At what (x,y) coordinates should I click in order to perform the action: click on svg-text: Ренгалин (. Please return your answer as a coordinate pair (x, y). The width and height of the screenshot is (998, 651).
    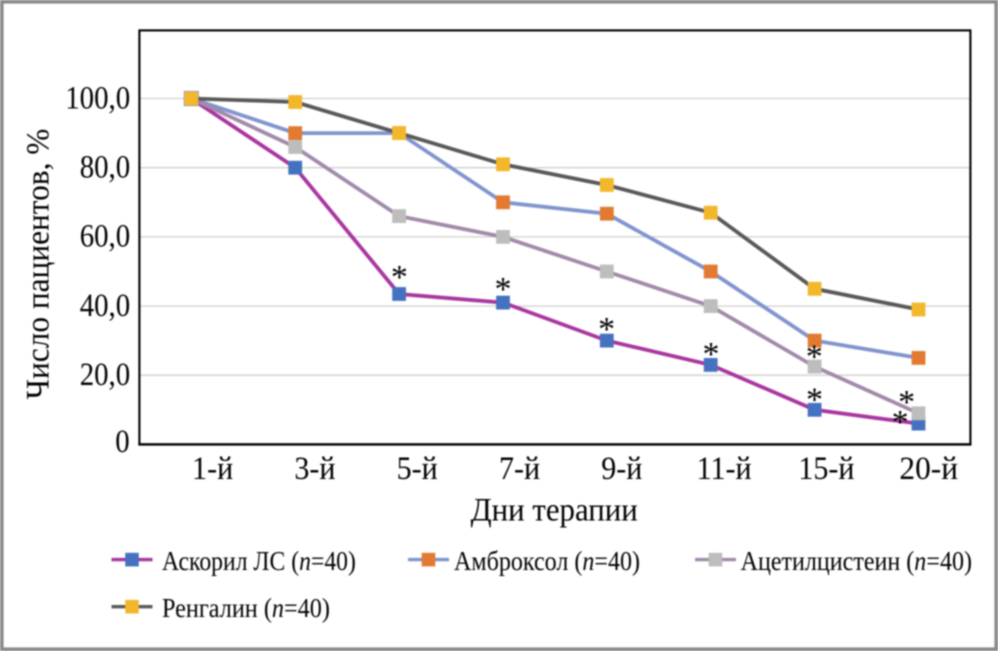
    Looking at the image, I should click on (217, 608).